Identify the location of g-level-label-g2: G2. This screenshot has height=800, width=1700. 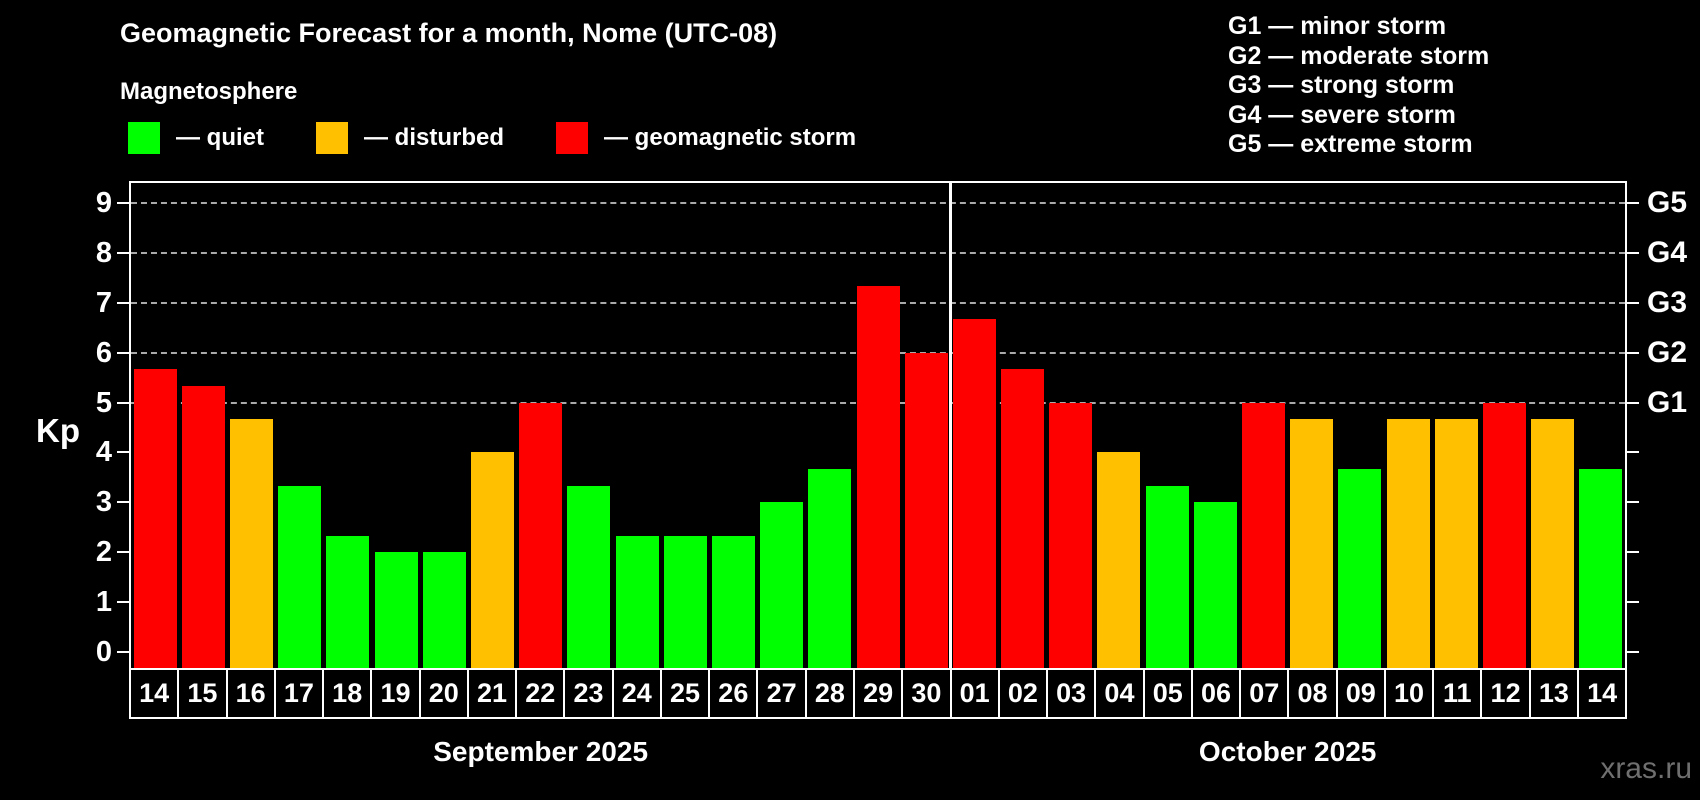
(1667, 352).